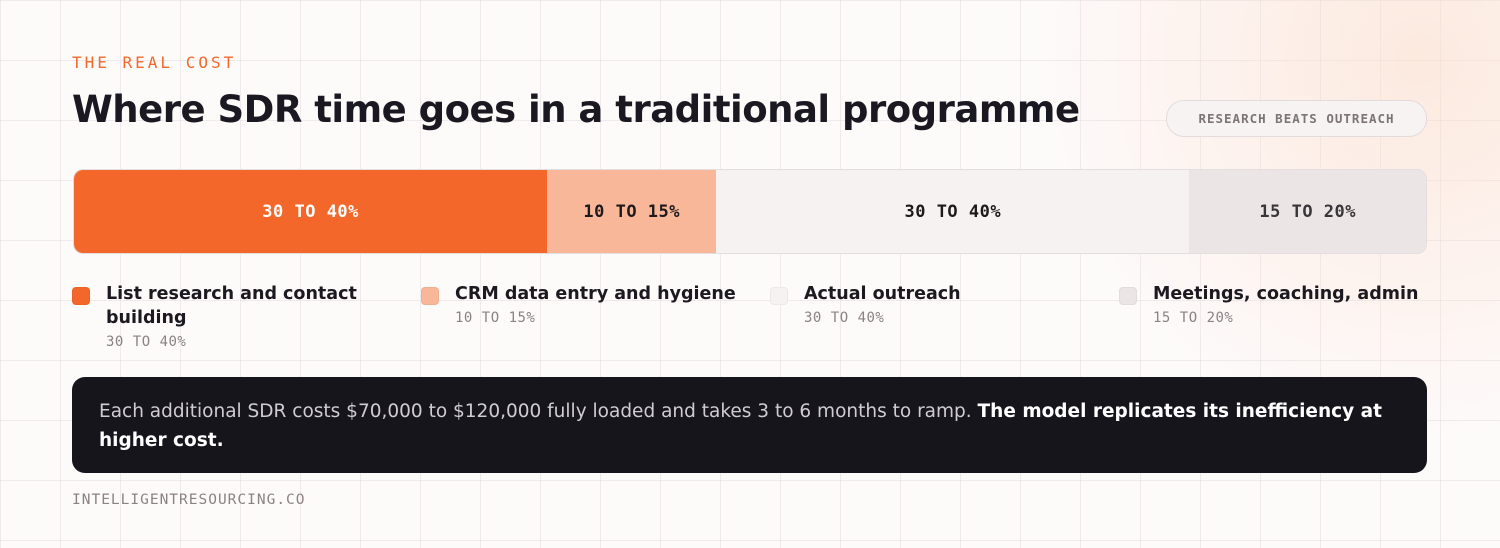  What do you see at coordinates (231, 306) in the screenshot?
I see `legend-name: List research and contact building` at bounding box center [231, 306].